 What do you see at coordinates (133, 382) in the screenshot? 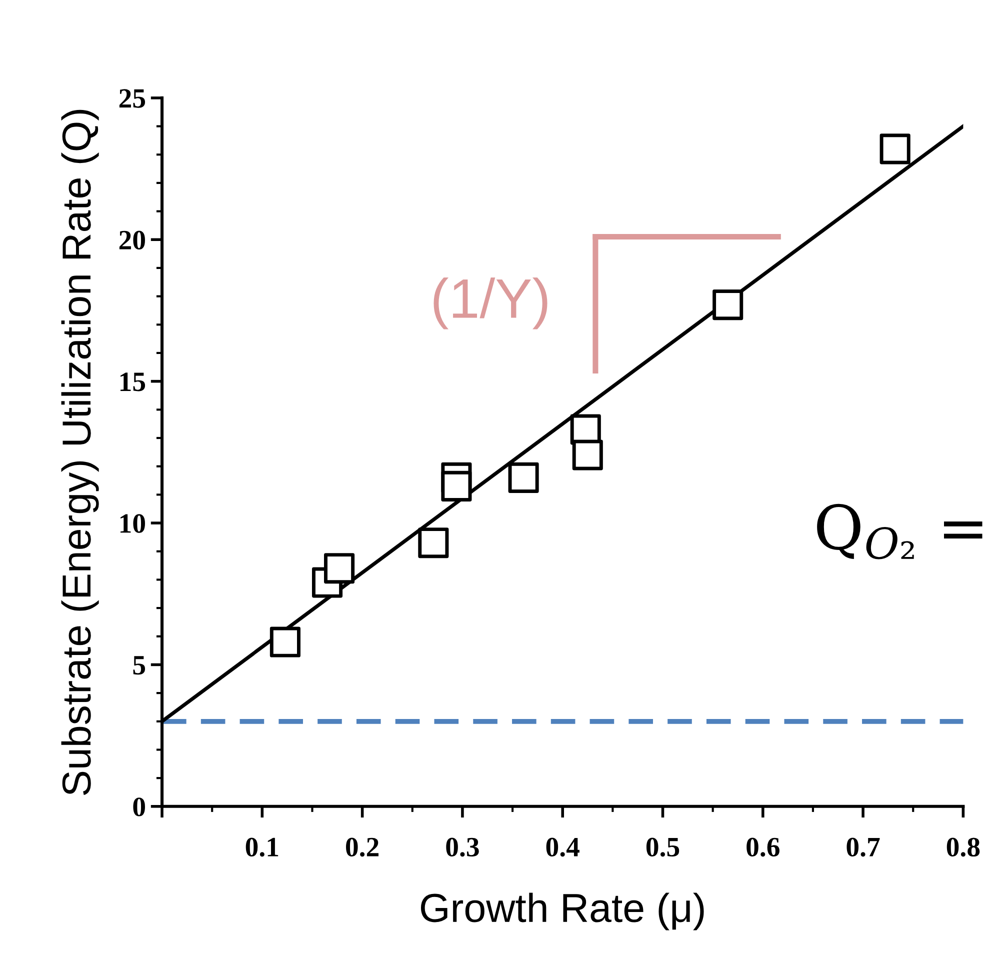
I see `y-tick-label: 15` at bounding box center [133, 382].